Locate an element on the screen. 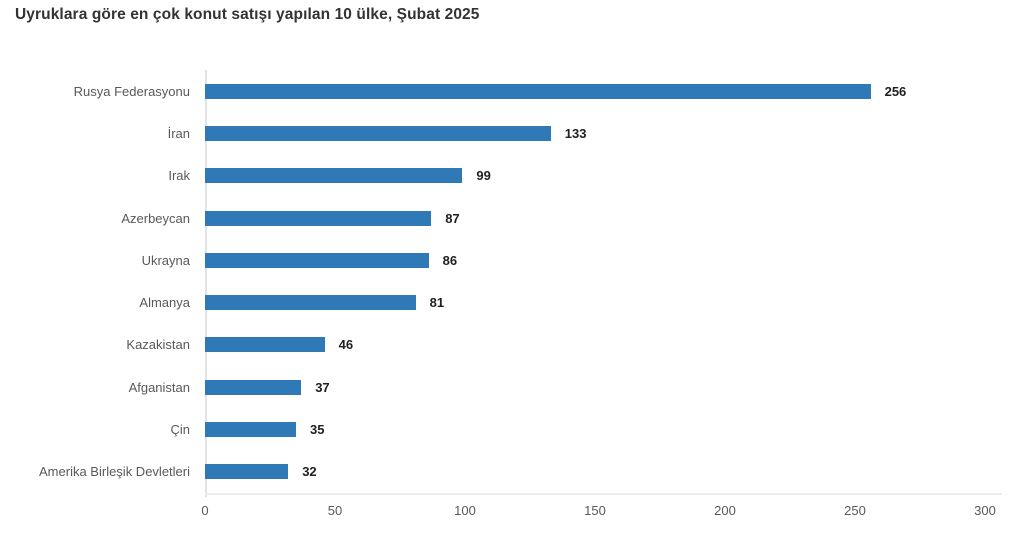  category-label: Çin is located at coordinates (180, 430).